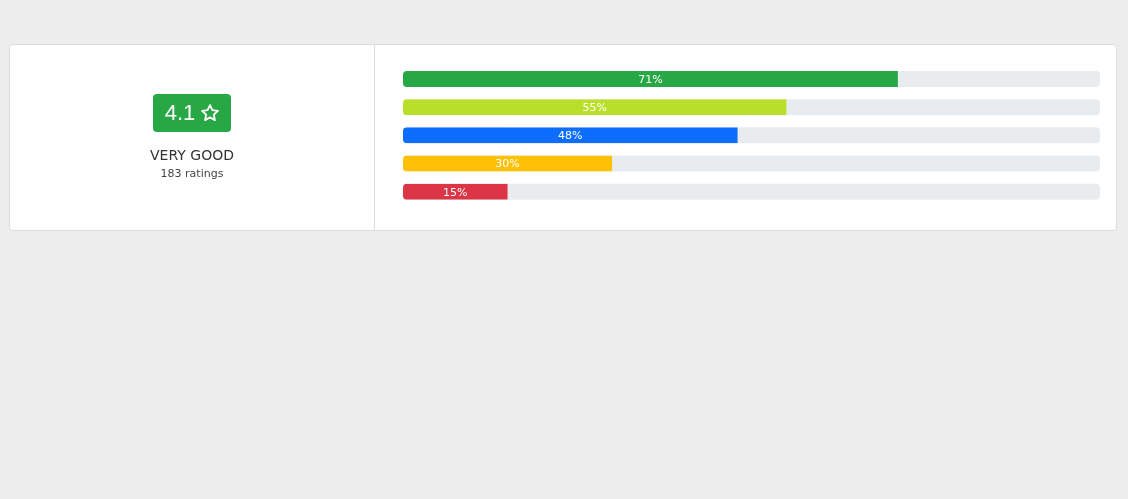 Image resolution: width=1128 pixels, height=499 pixels. What do you see at coordinates (192, 155) in the screenshot?
I see `text: VERY GOOD` at bounding box center [192, 155].